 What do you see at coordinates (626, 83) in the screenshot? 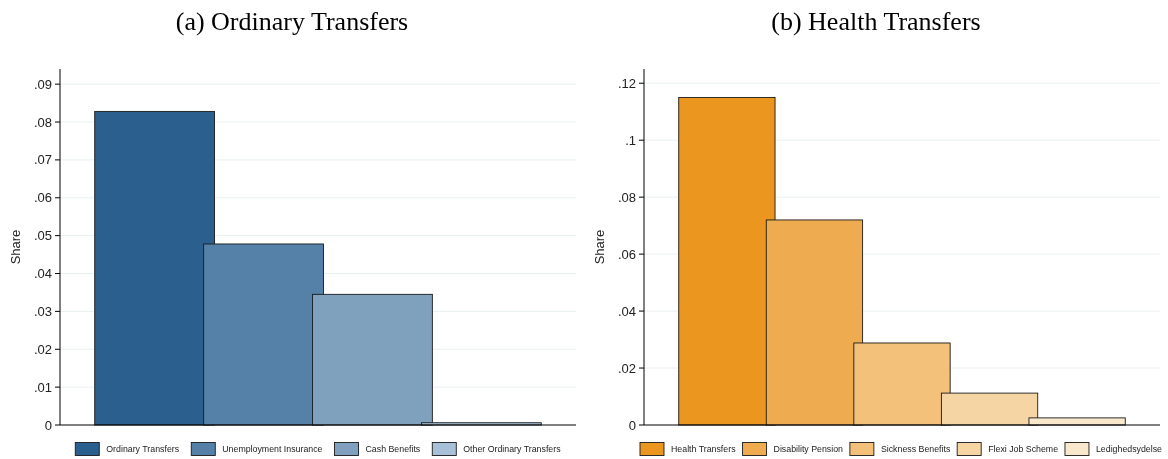
I see `y-tick-label: .12` at bounding box center [626, 83].